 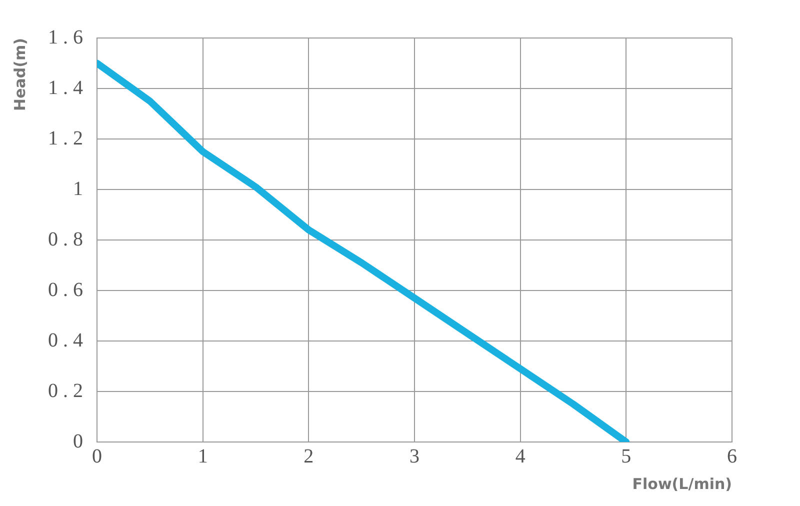 What do you see at coordinates (626, 456) in the screenshot?
I see `x-tick-label: 5` at bounding box center [626, 456].